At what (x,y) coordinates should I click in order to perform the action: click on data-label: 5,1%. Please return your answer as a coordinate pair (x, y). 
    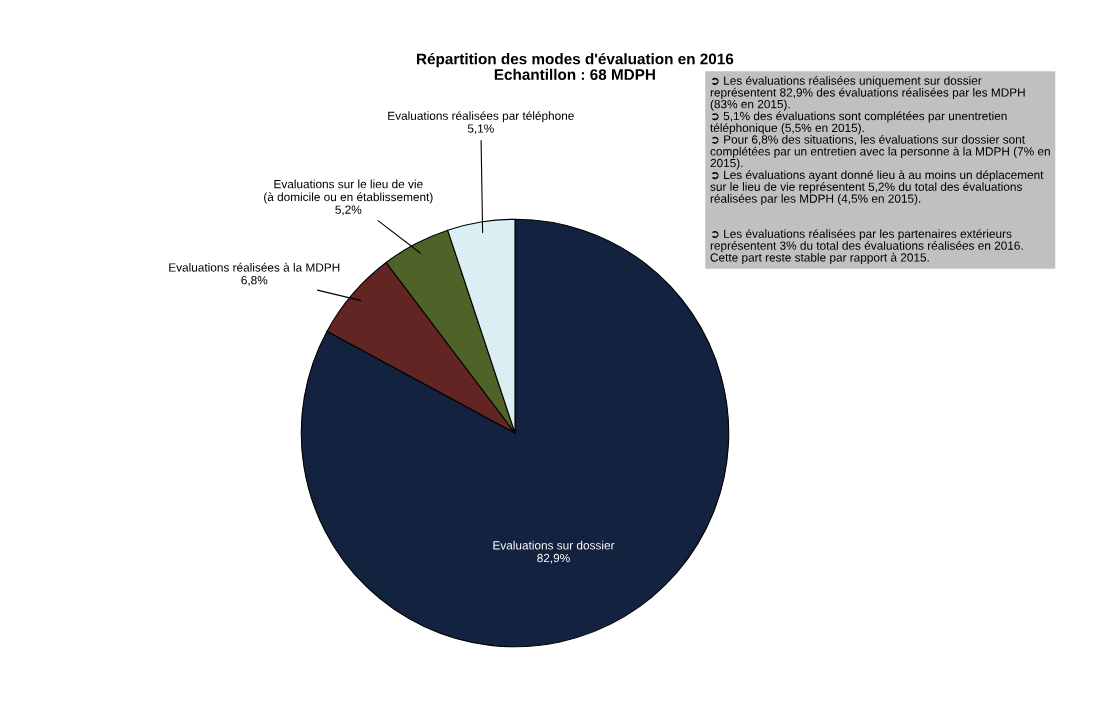
    Looking at the image, I should click on (480, 129).